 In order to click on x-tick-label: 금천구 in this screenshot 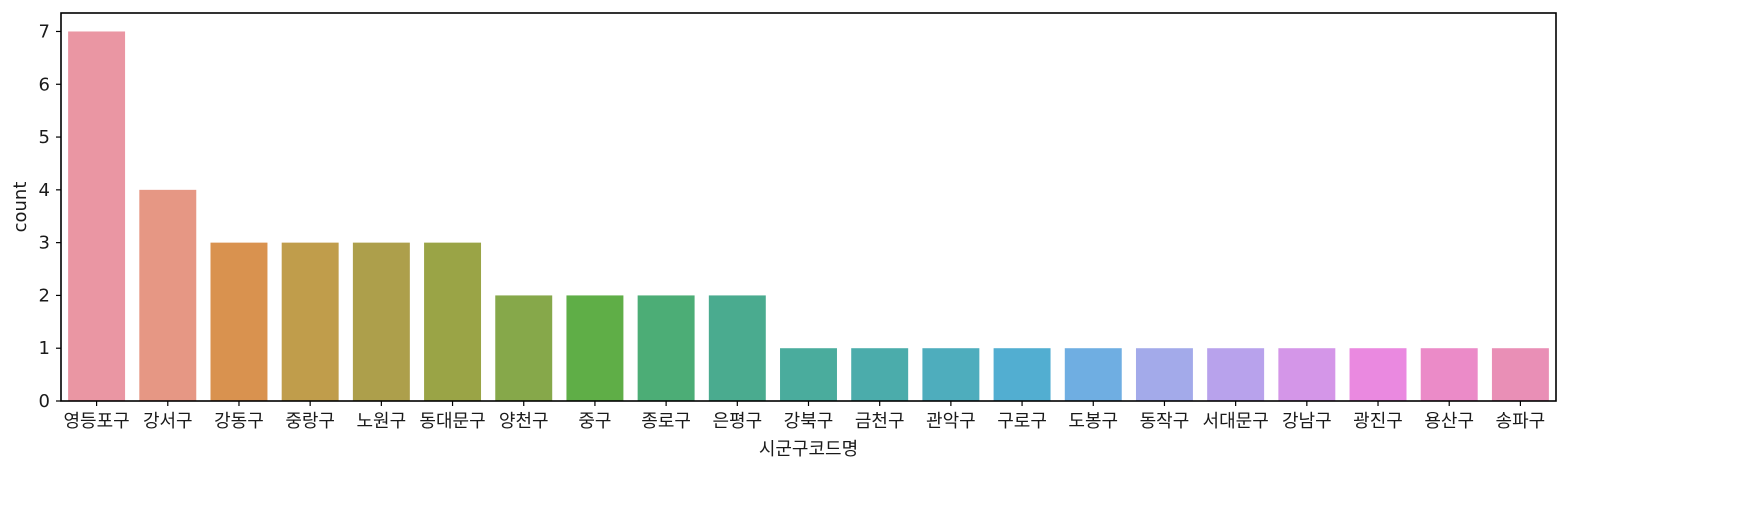, I will do `click(880, 421)`.